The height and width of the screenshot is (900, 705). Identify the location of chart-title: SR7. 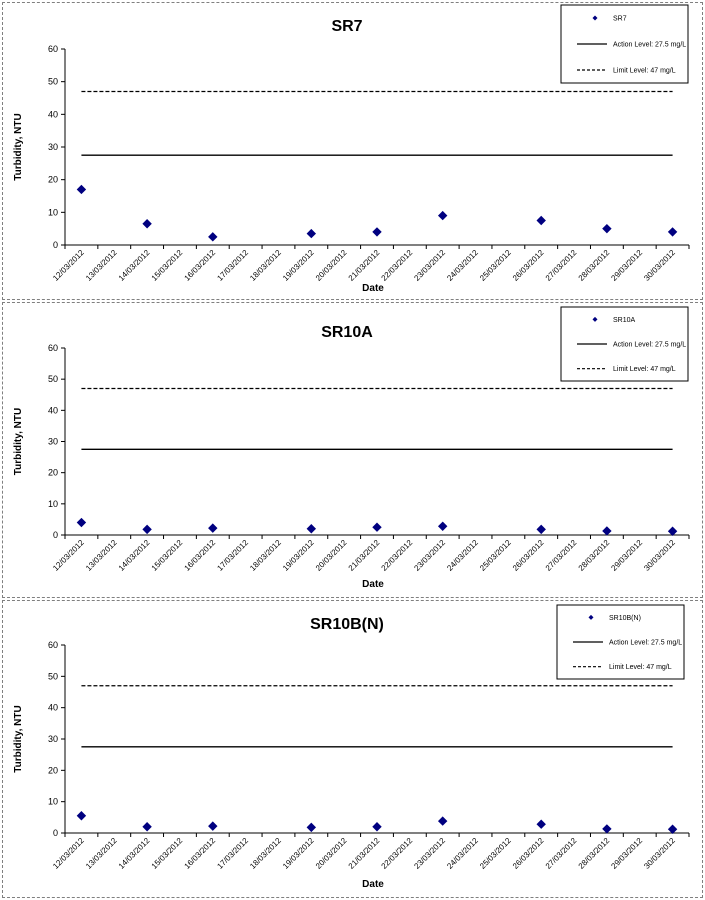
(346, 26).